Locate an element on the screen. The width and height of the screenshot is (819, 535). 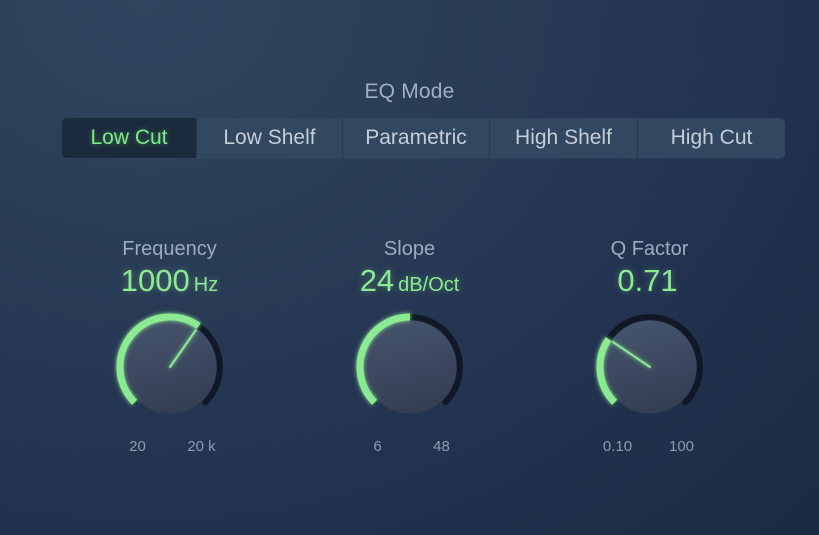
slope-scale: 6 48 is located at coordinates (410, 446).